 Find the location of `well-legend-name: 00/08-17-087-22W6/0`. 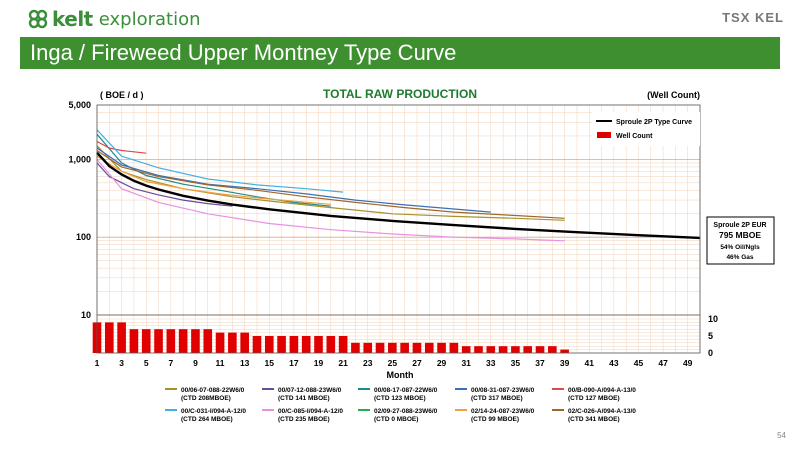

well-legend-name: 00/08-17-087-22W6/0 is located at coordinates (406, 390).